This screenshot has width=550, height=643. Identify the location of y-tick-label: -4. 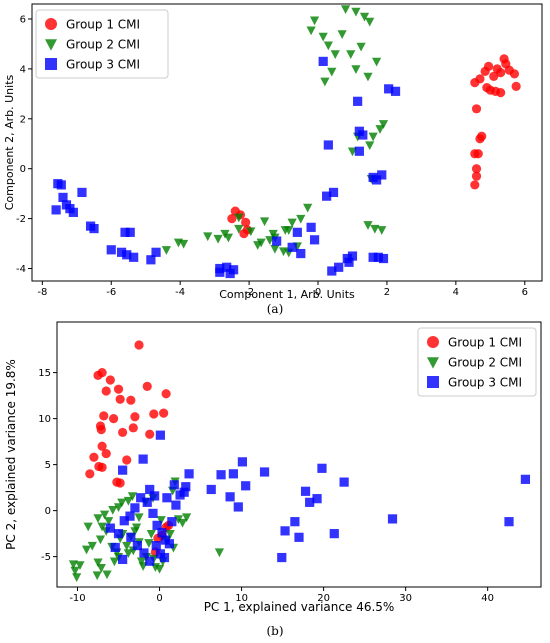
(21, 269).